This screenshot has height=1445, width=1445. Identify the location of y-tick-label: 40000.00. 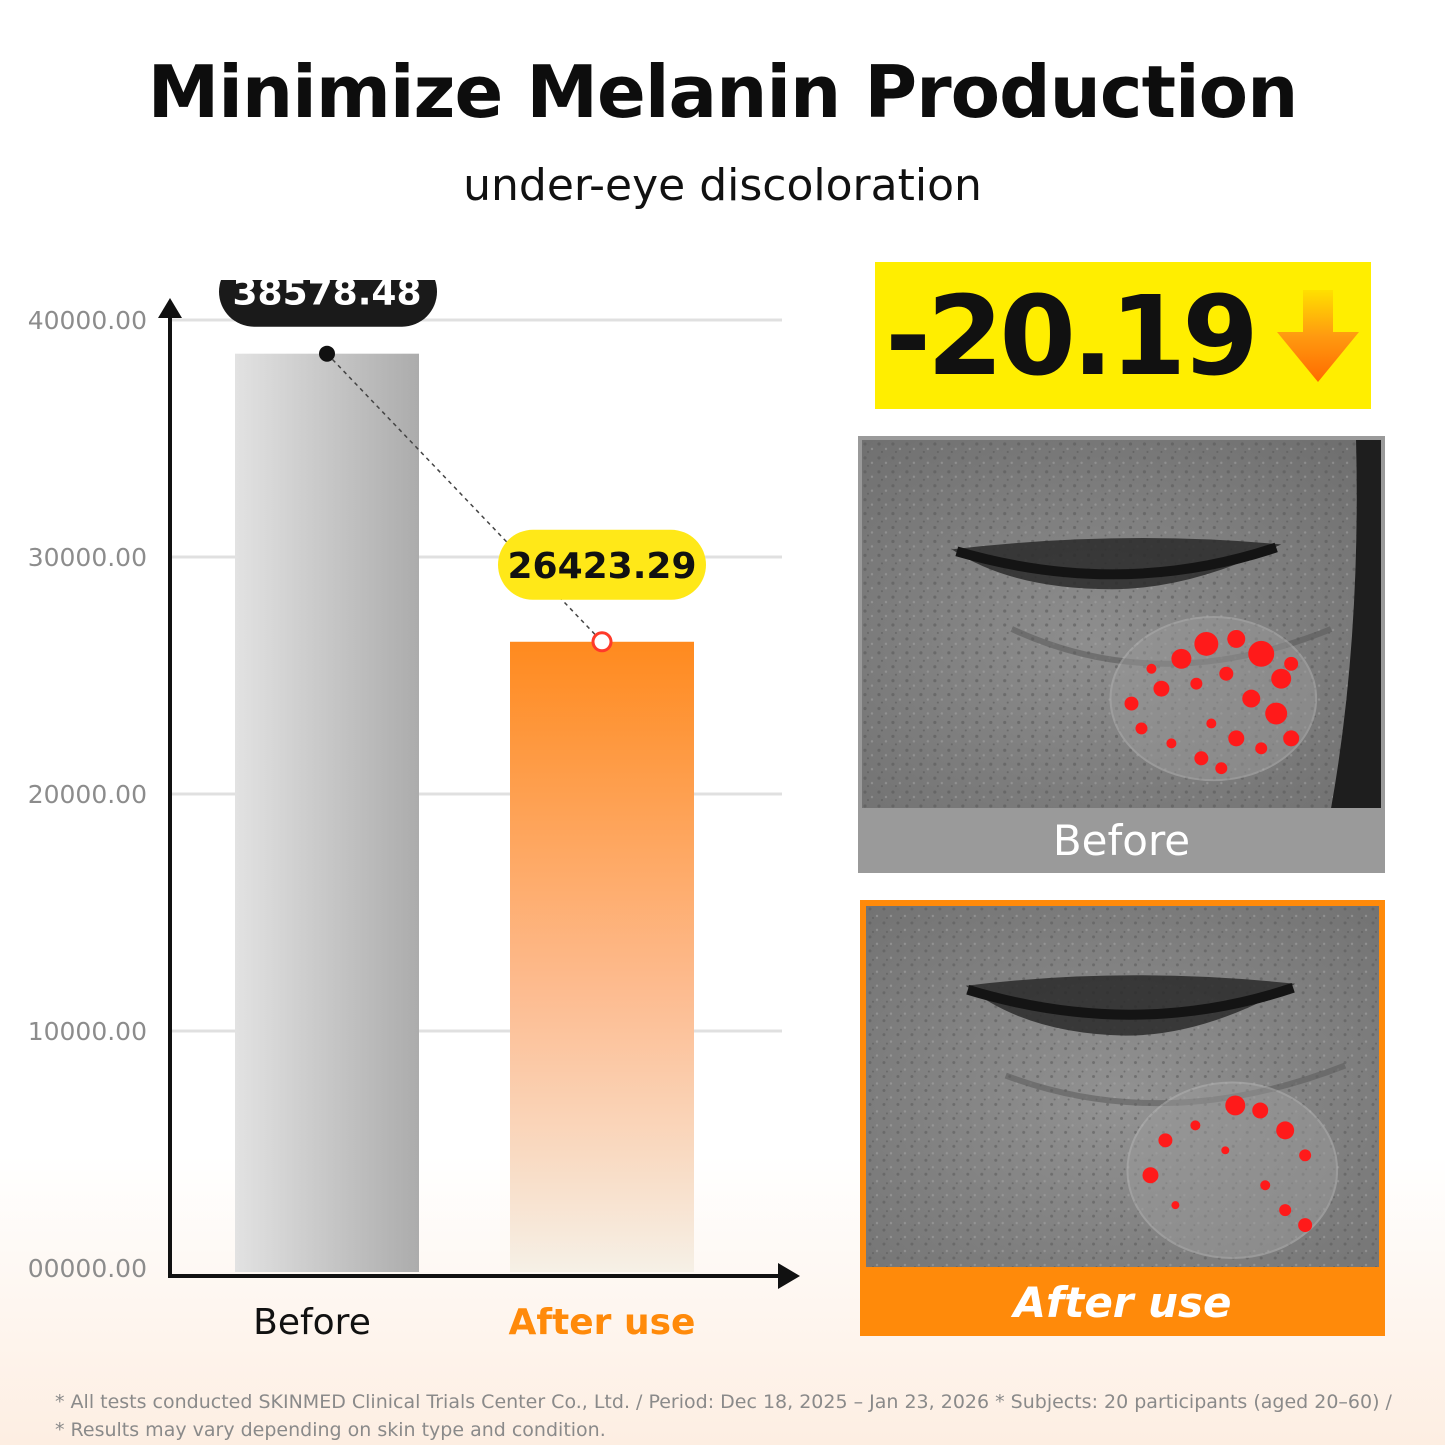
(87, 320).